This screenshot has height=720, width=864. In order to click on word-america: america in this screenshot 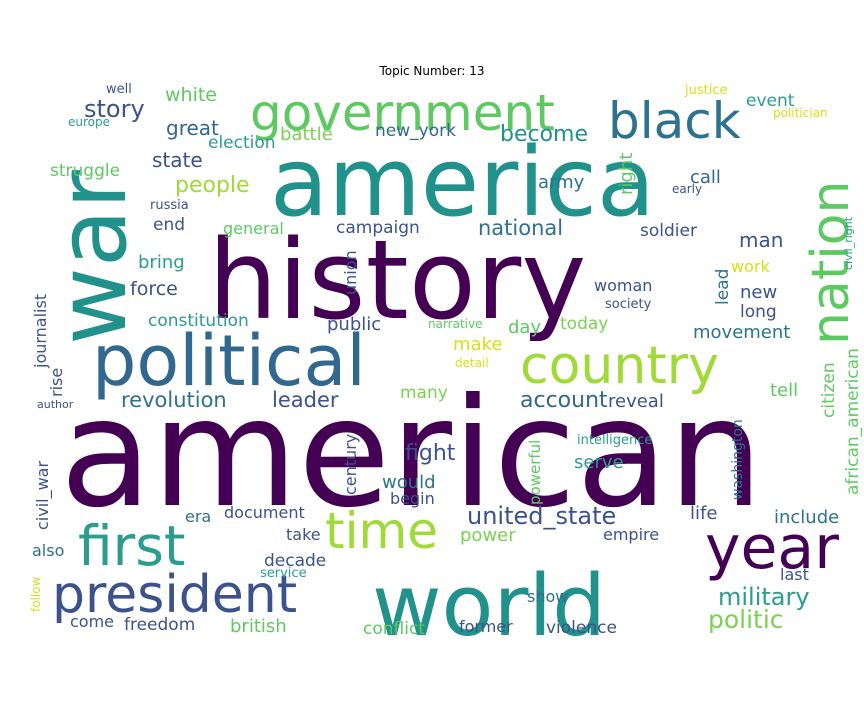, I will do `click(462, 183)`.